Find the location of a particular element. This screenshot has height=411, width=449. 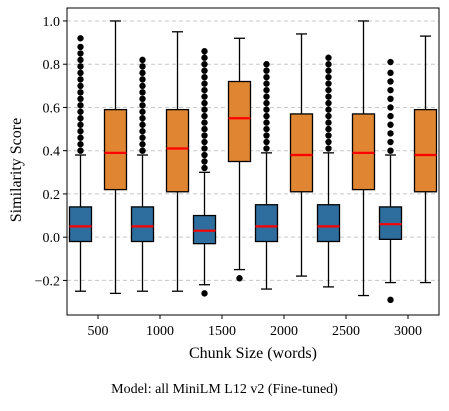

y-tick-label: 0.0 is located at coordinates (52, 238).